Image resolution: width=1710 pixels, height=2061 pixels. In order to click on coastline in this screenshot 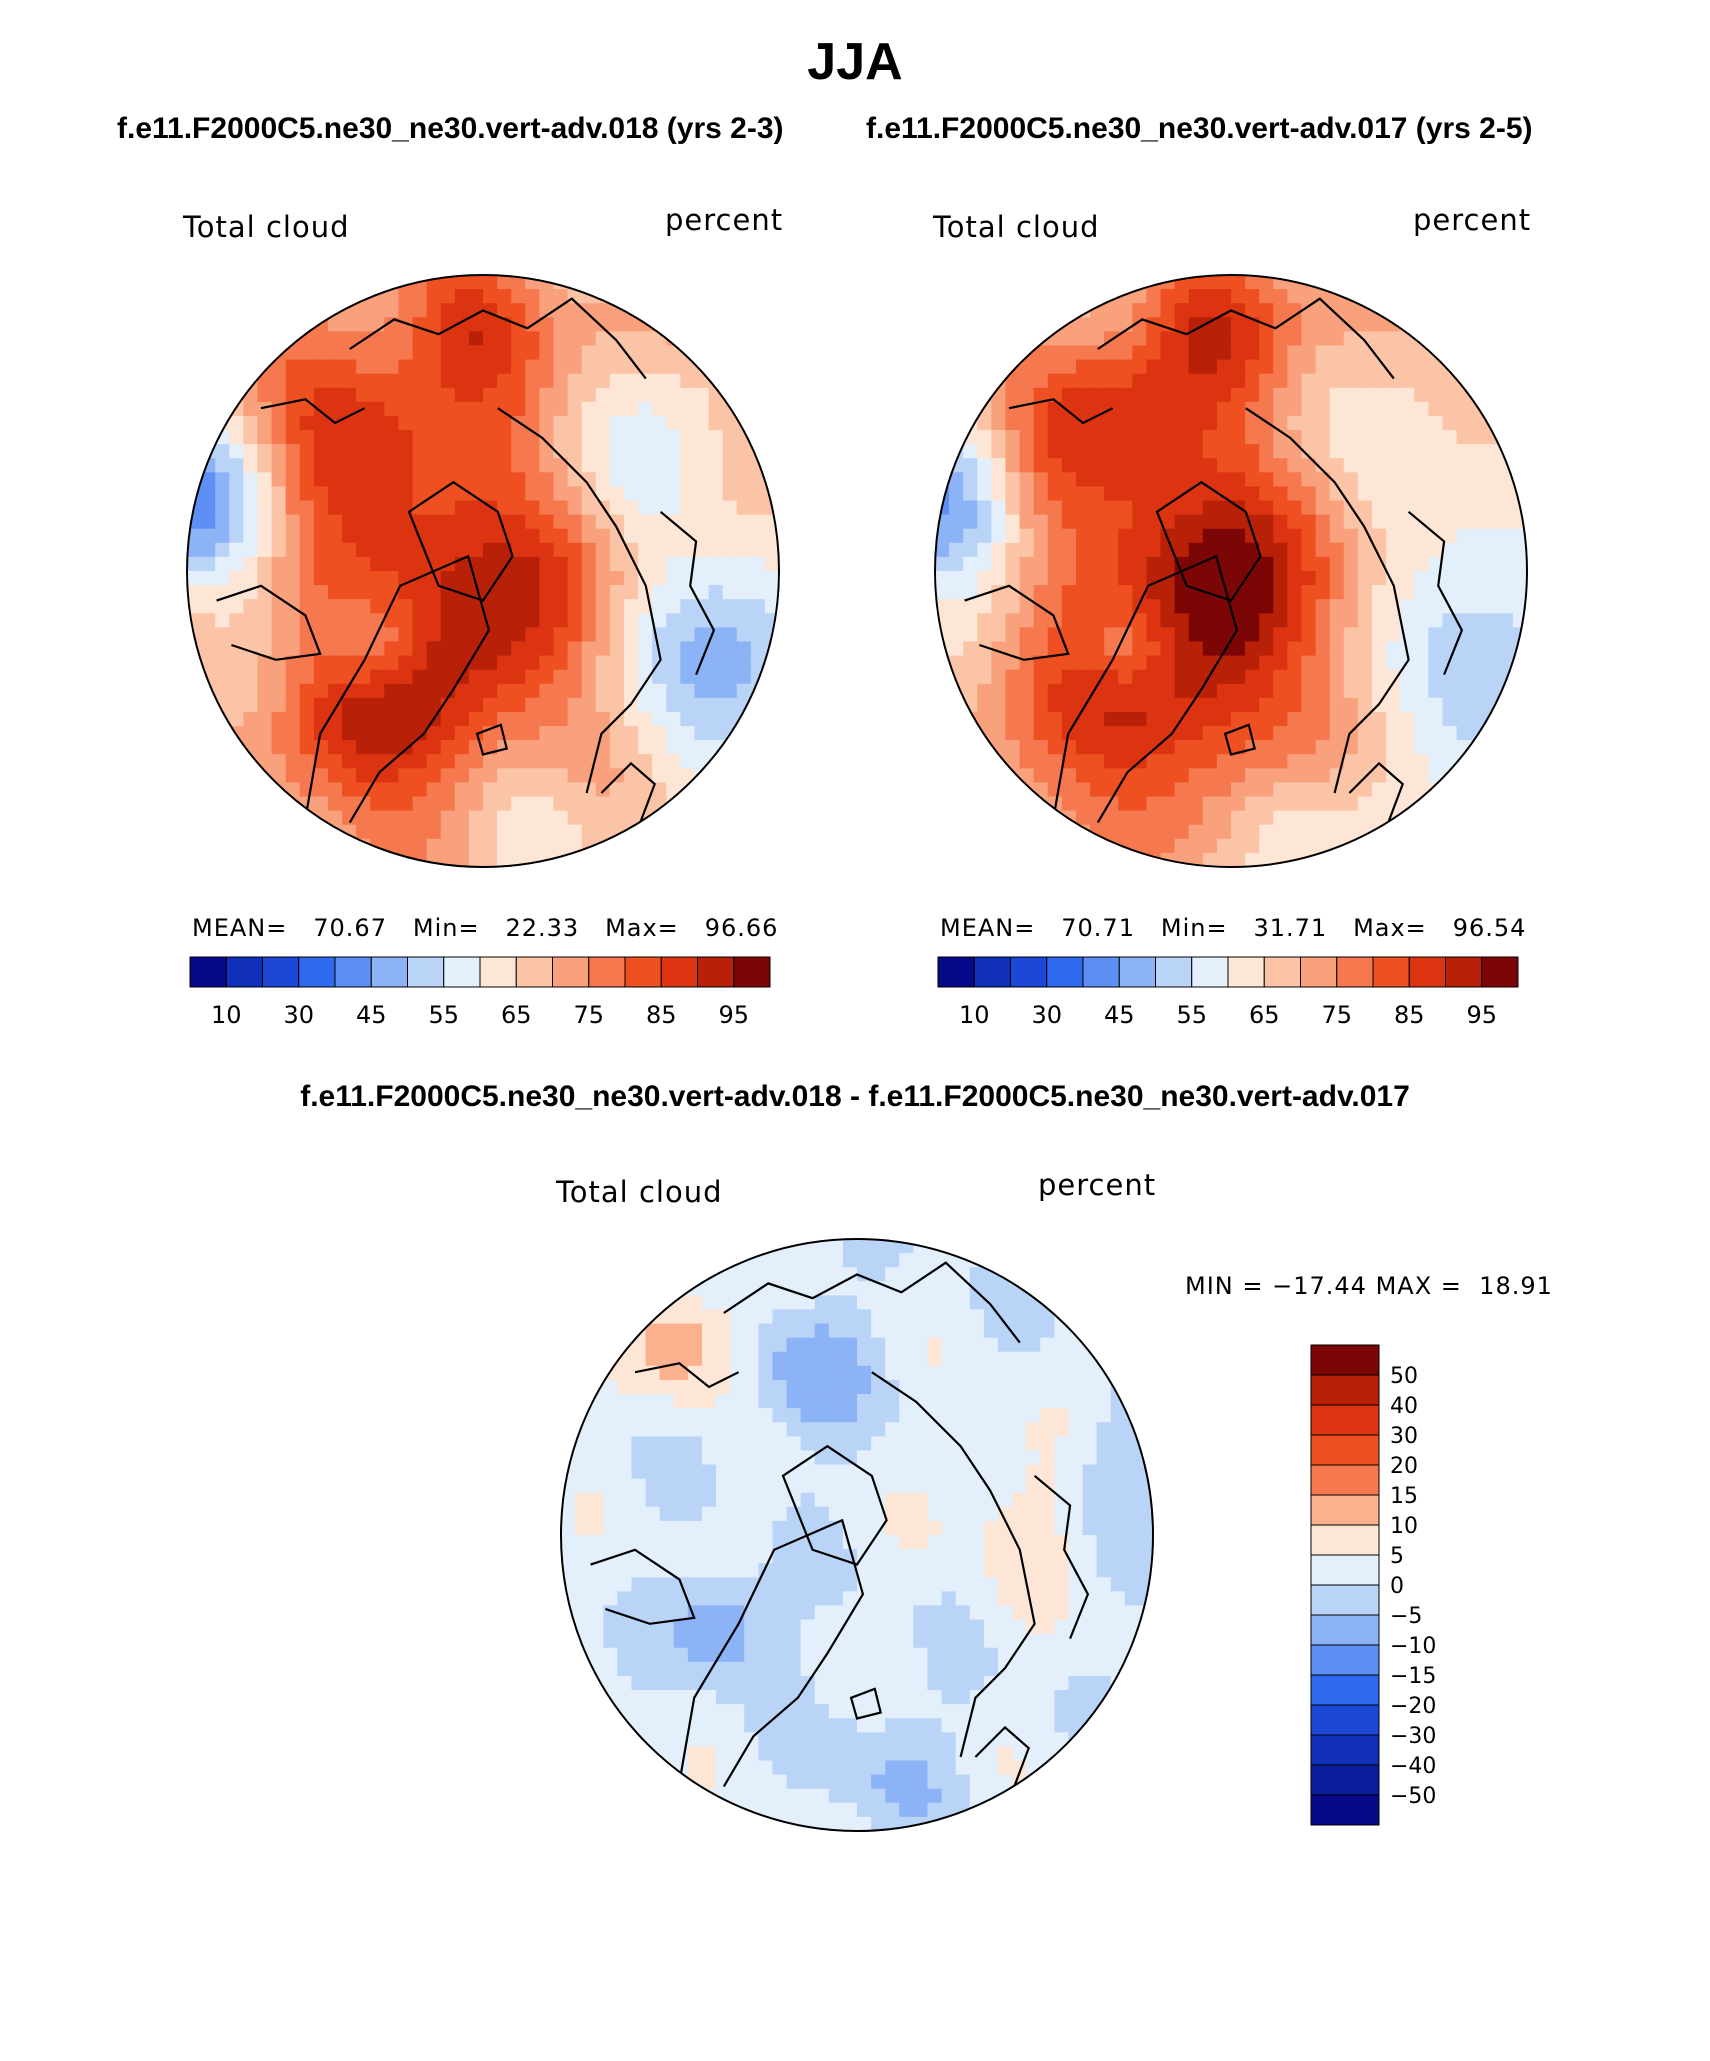, I will do `click(492, 739)`.